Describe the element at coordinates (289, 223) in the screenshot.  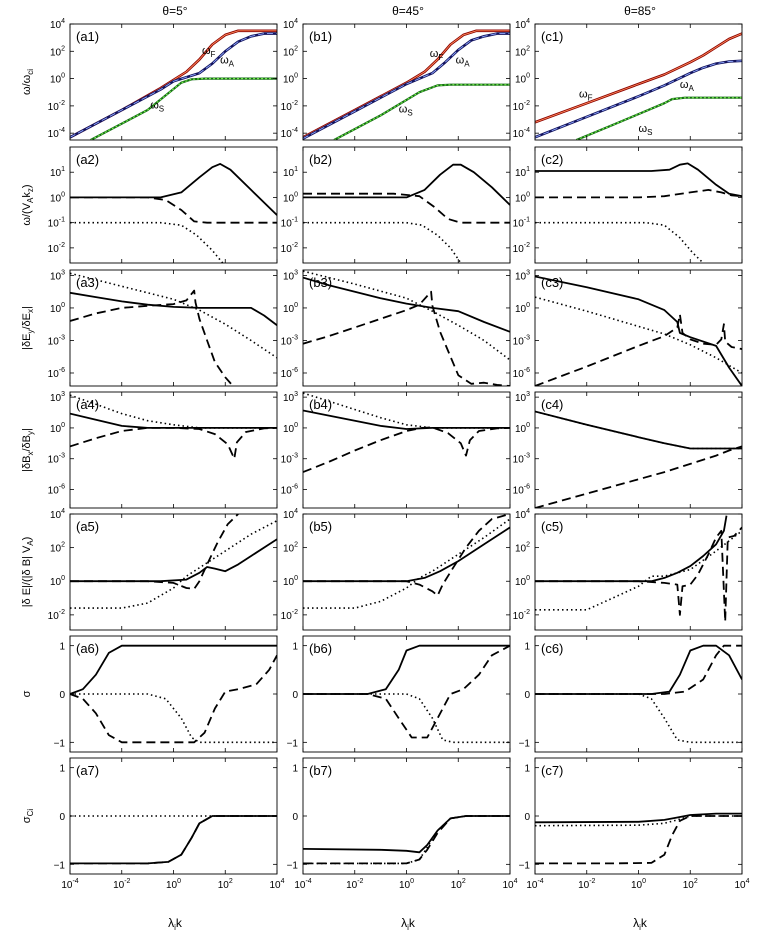
I see `y-tick-label: 10⁻¹` at that location.